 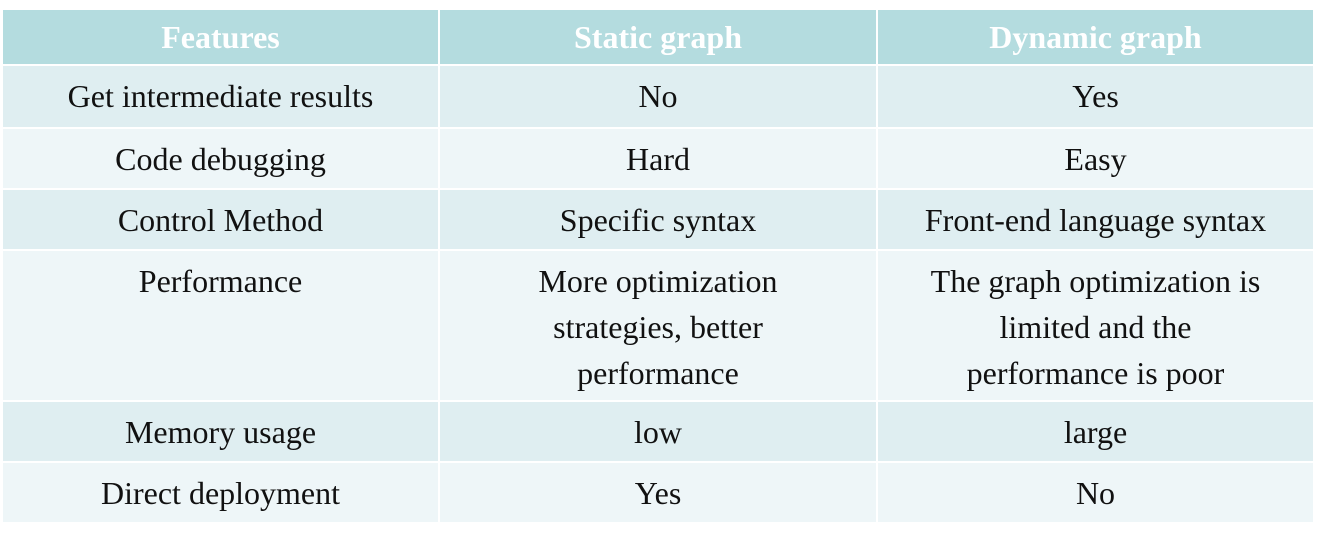 What do you see at coordinates (658, 373) in the screenshot?
I see `cell-line: performance` at bounding box center [658, 373].